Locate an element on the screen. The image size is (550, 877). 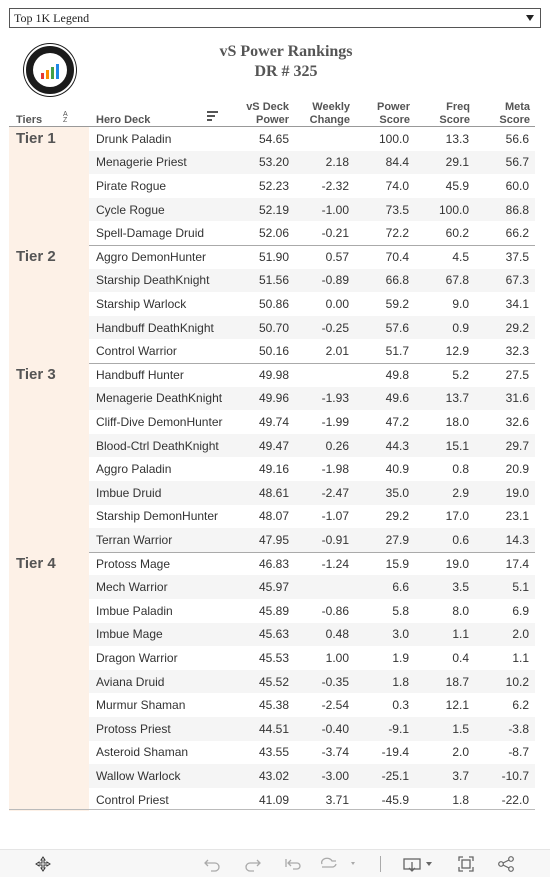
cell-power-score: 51.7 is located at coordinates (397, 351).